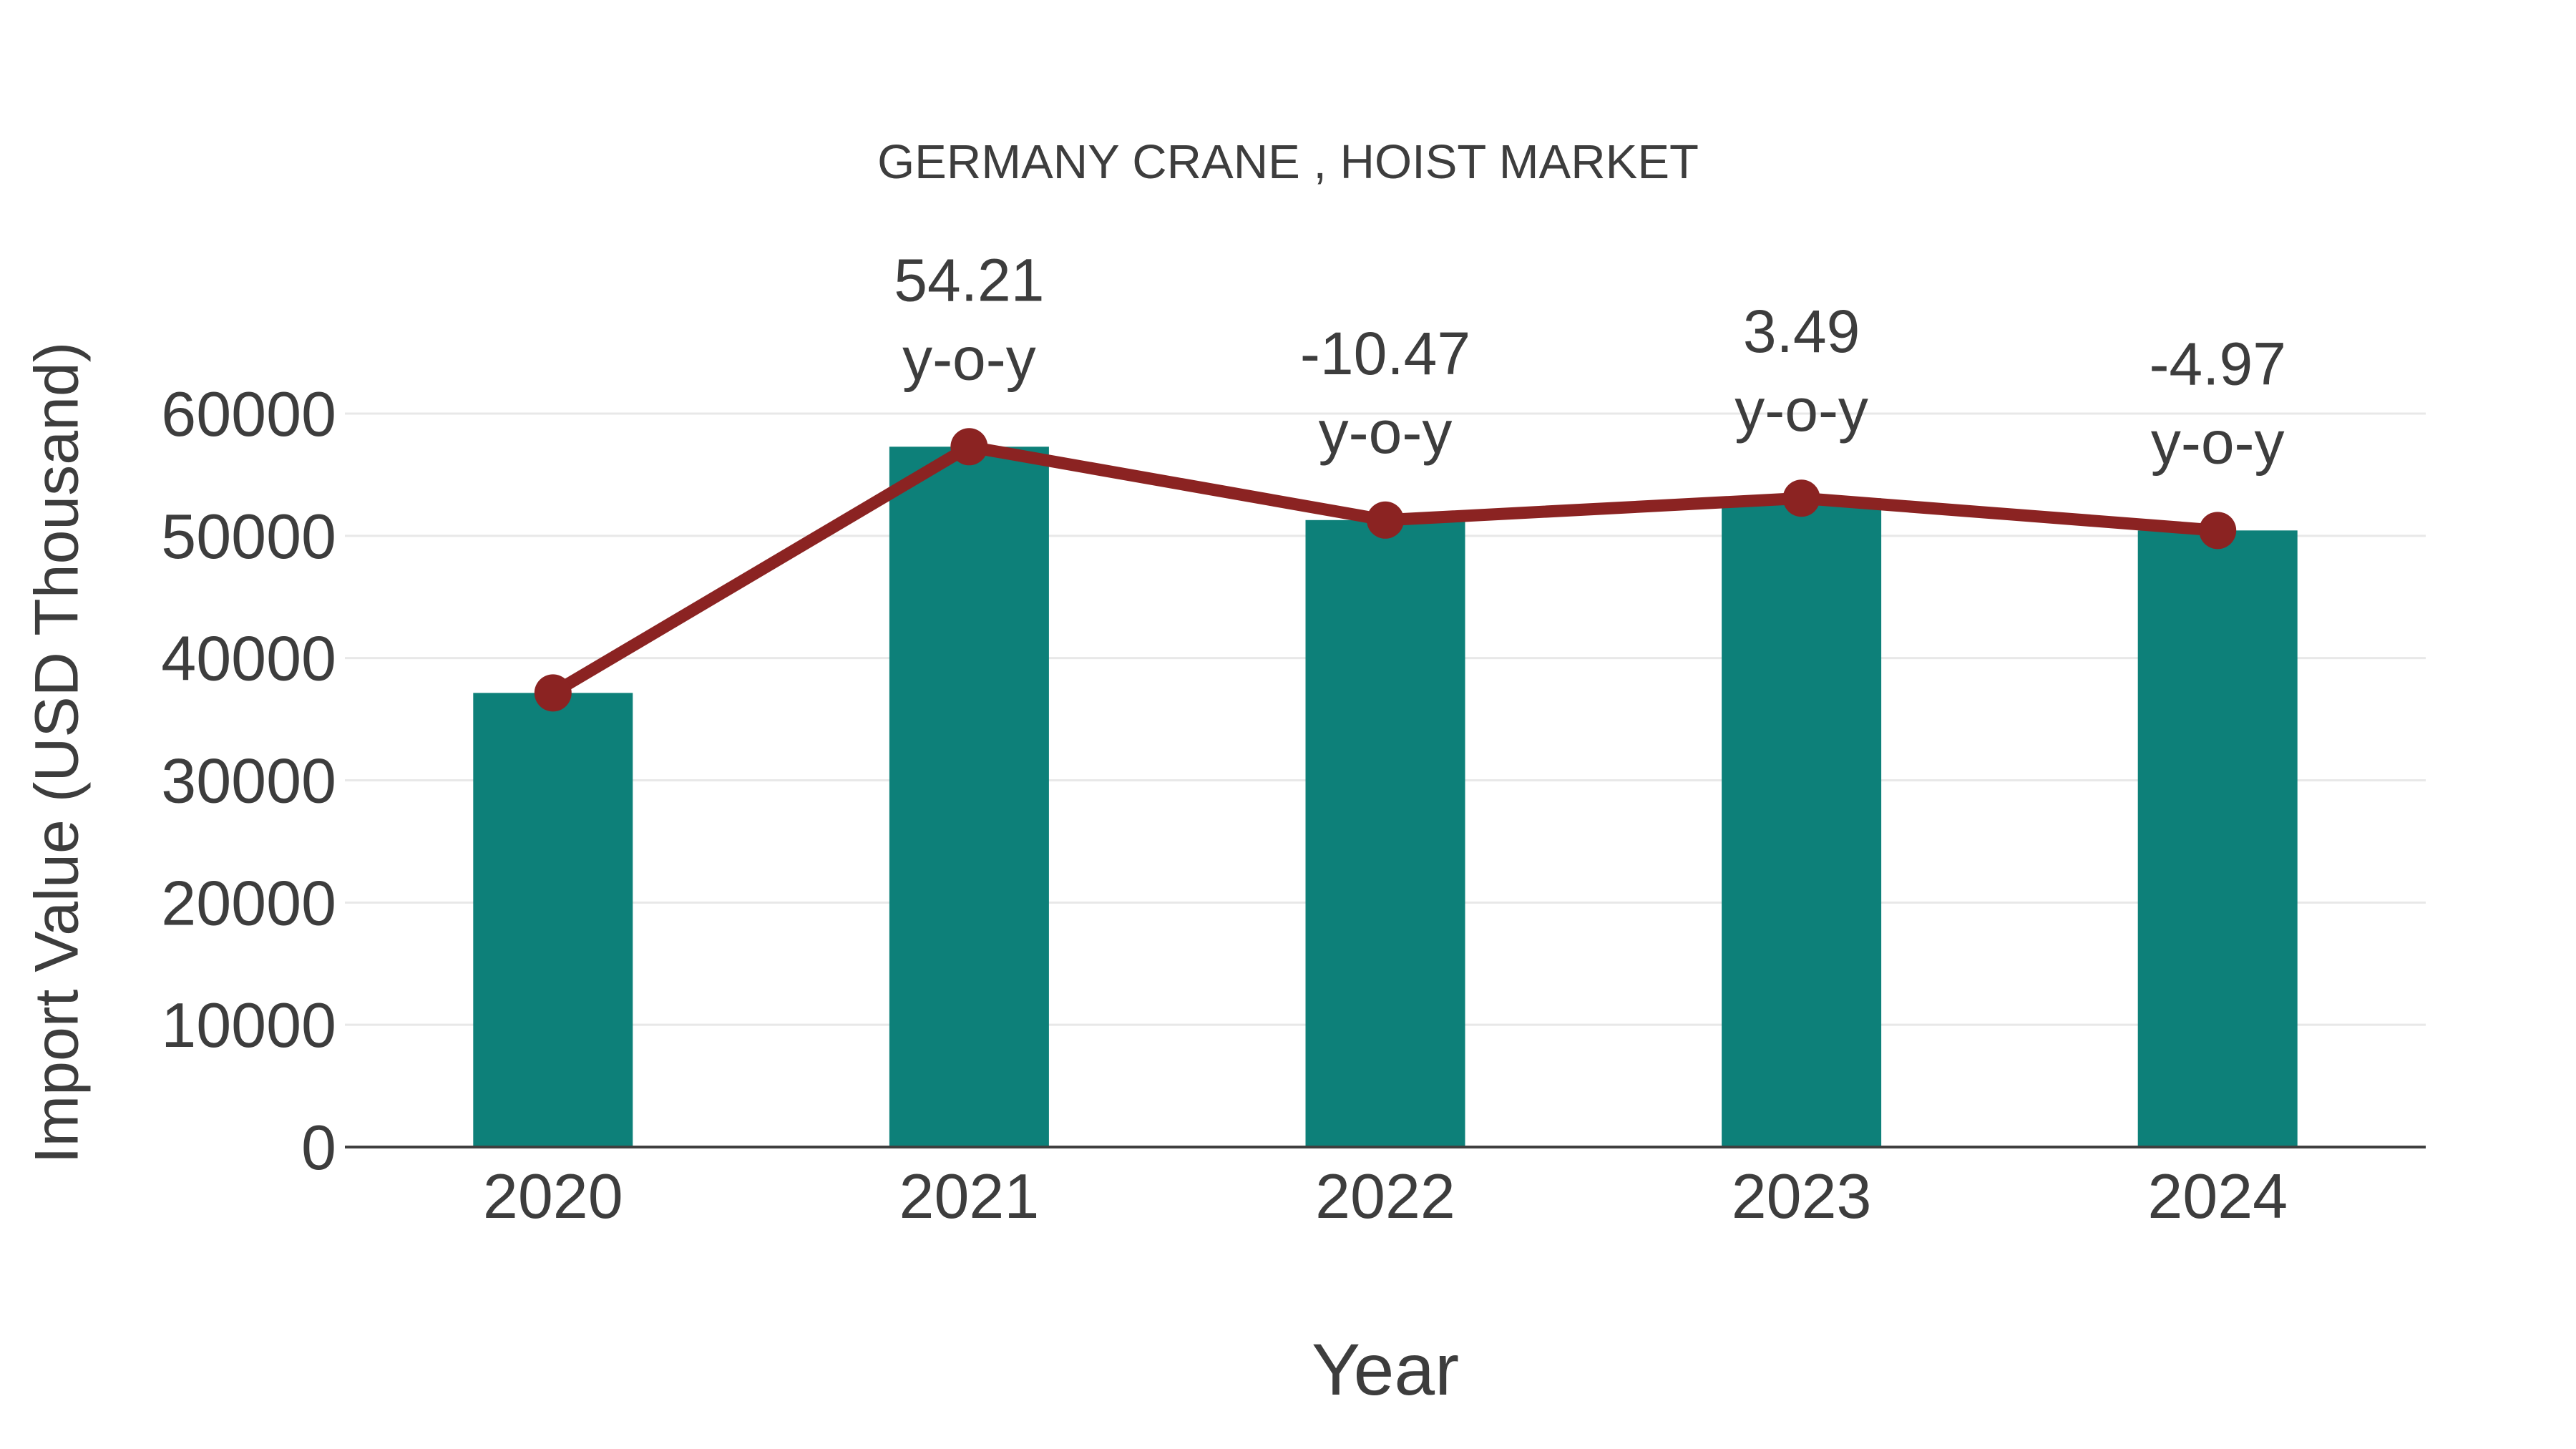 This screenshot has height=1449, width=2576. I want to click on y-tick-label-0: 0, so click(318, 1147).